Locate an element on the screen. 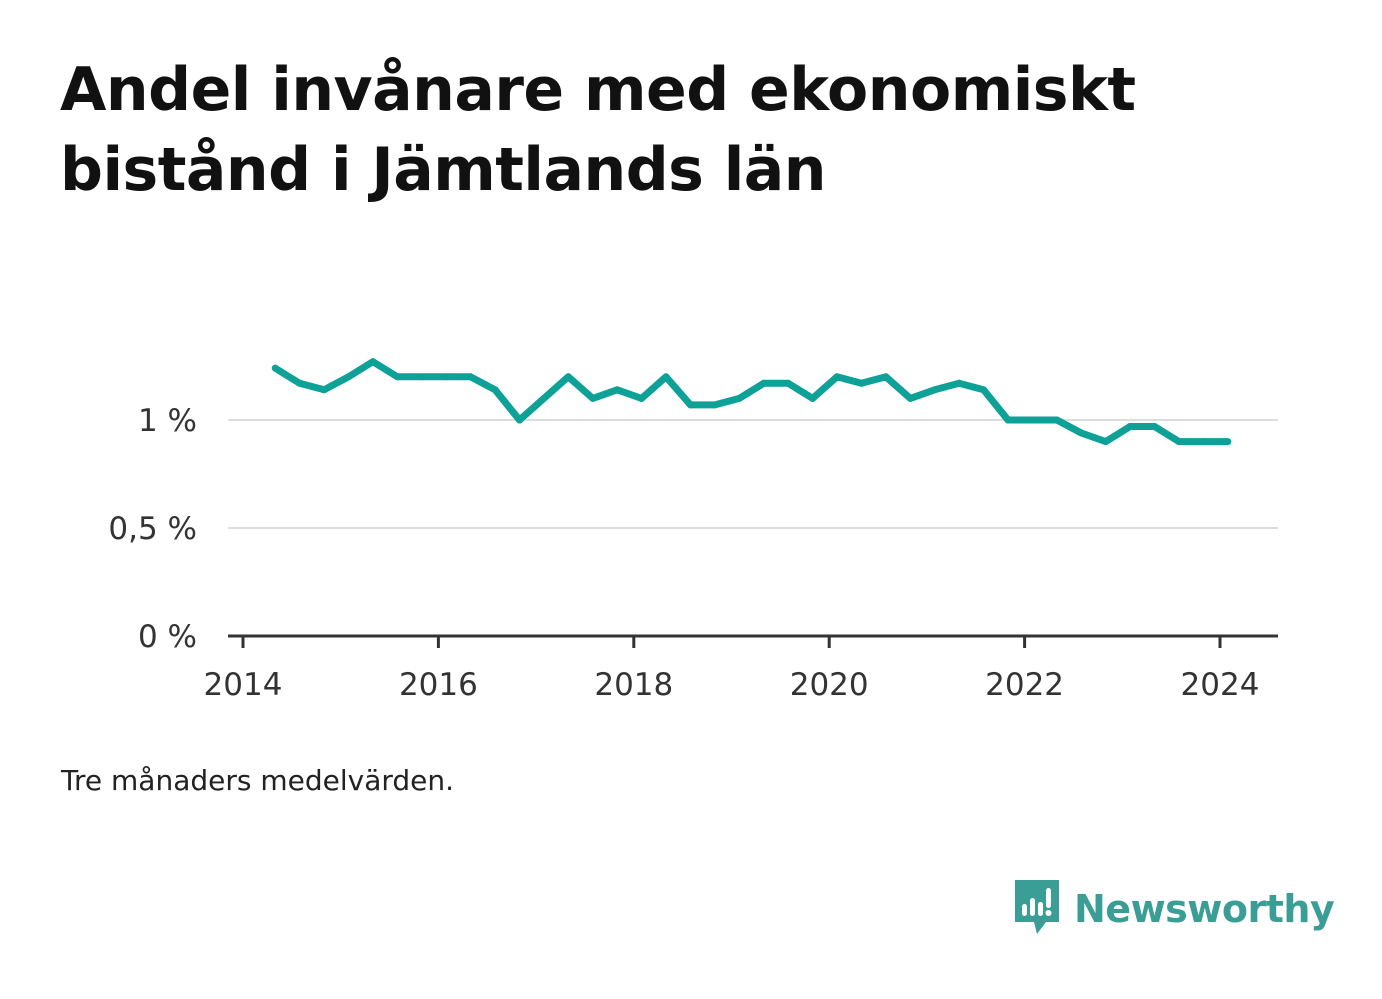 This screenshot has width=1382, height=999. y-axis-tick-labels: 0 % 0,5 % 1 % is located at coordinates (152, 529).